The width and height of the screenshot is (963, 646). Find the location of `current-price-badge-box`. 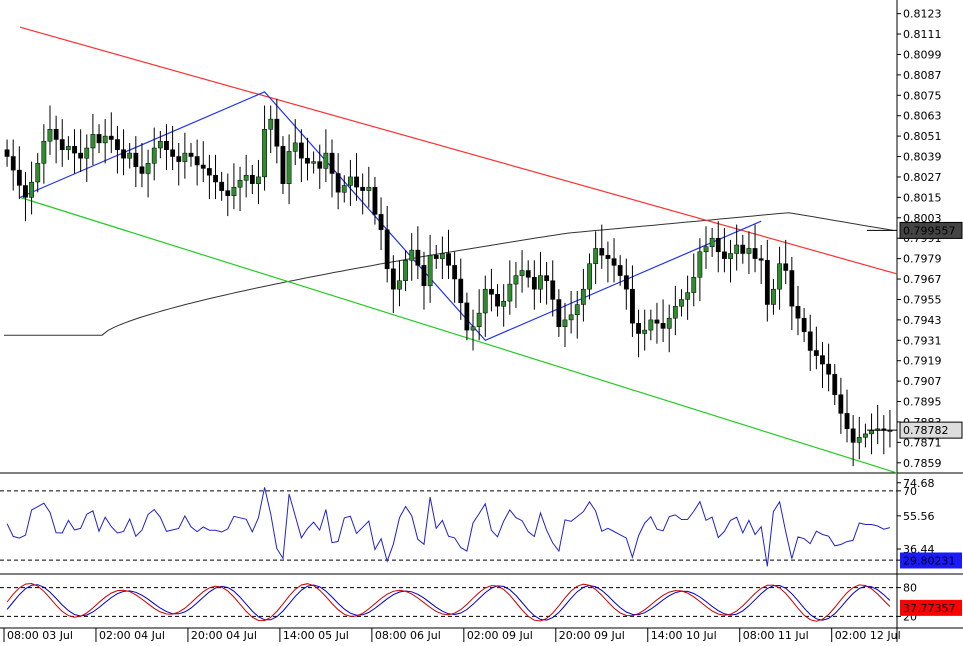

current-price-badge-box is located at coordinates (931, 430).